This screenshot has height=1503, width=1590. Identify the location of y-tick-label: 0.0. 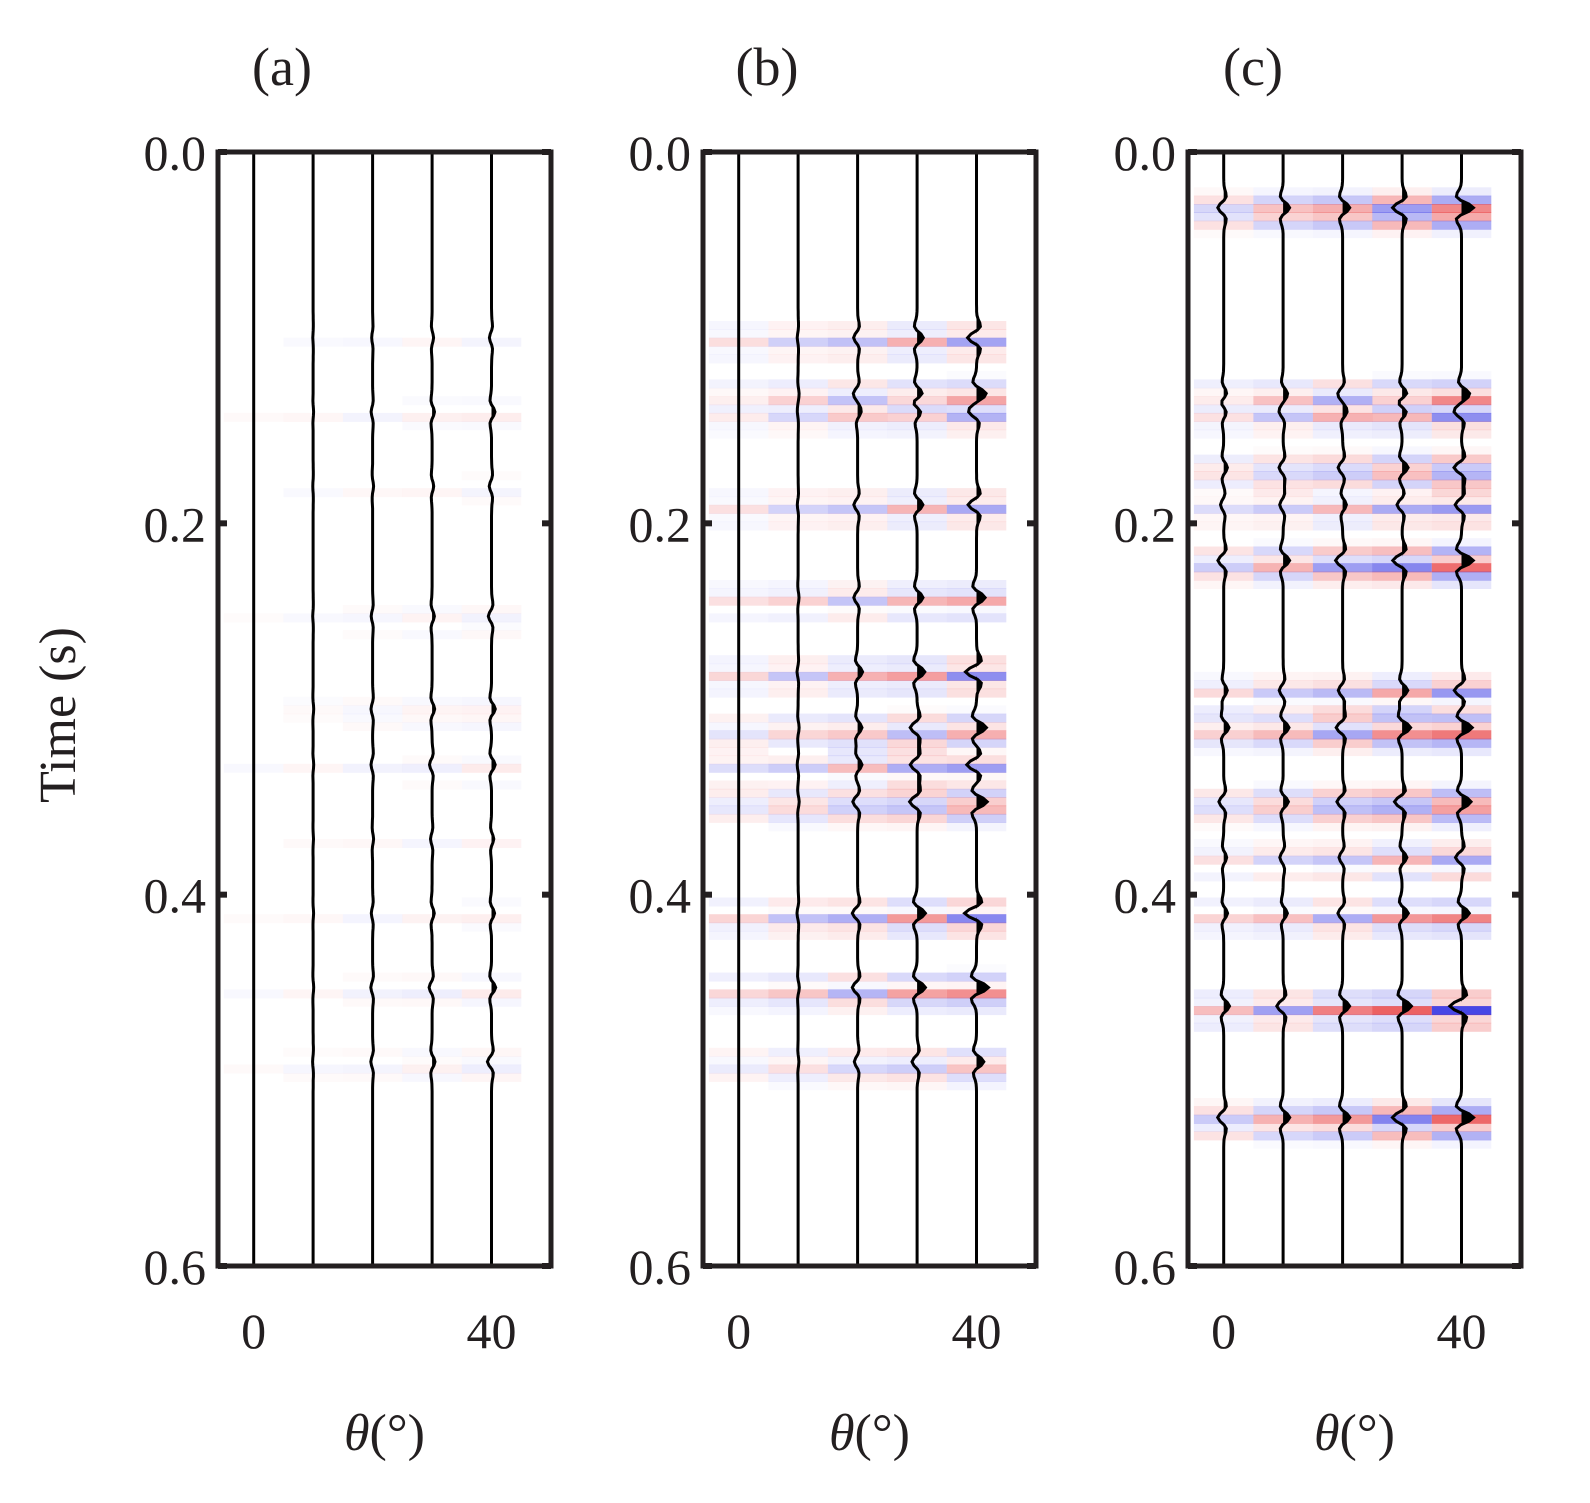
(1145, 153).